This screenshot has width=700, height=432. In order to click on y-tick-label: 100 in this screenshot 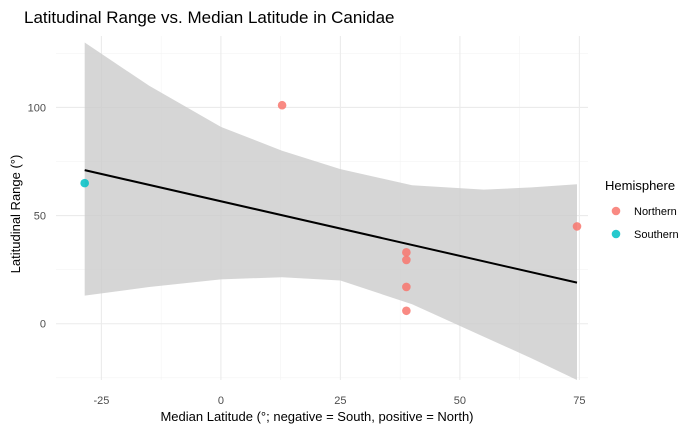, I will do `click(37, 108)`.